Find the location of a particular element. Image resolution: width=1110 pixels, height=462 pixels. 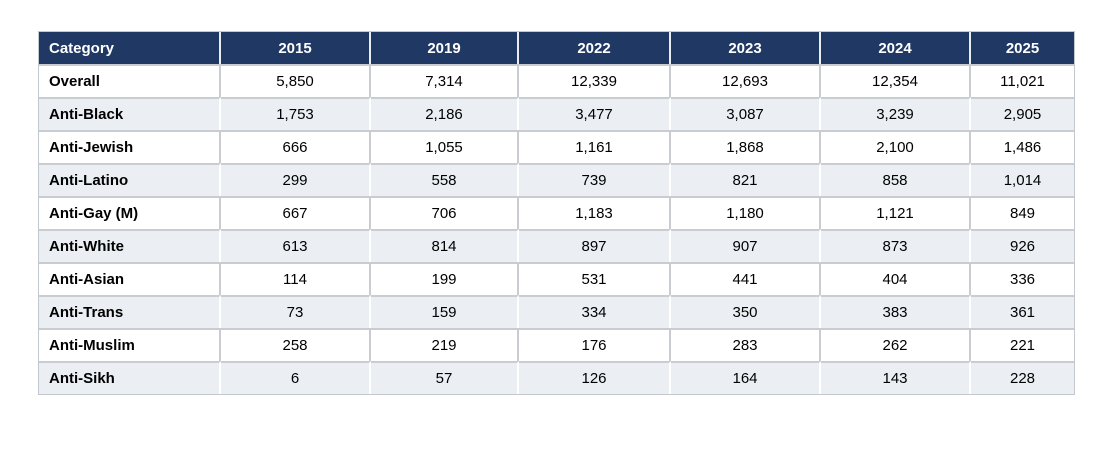

data-cell: 558 is located at coordinates (445, 179).